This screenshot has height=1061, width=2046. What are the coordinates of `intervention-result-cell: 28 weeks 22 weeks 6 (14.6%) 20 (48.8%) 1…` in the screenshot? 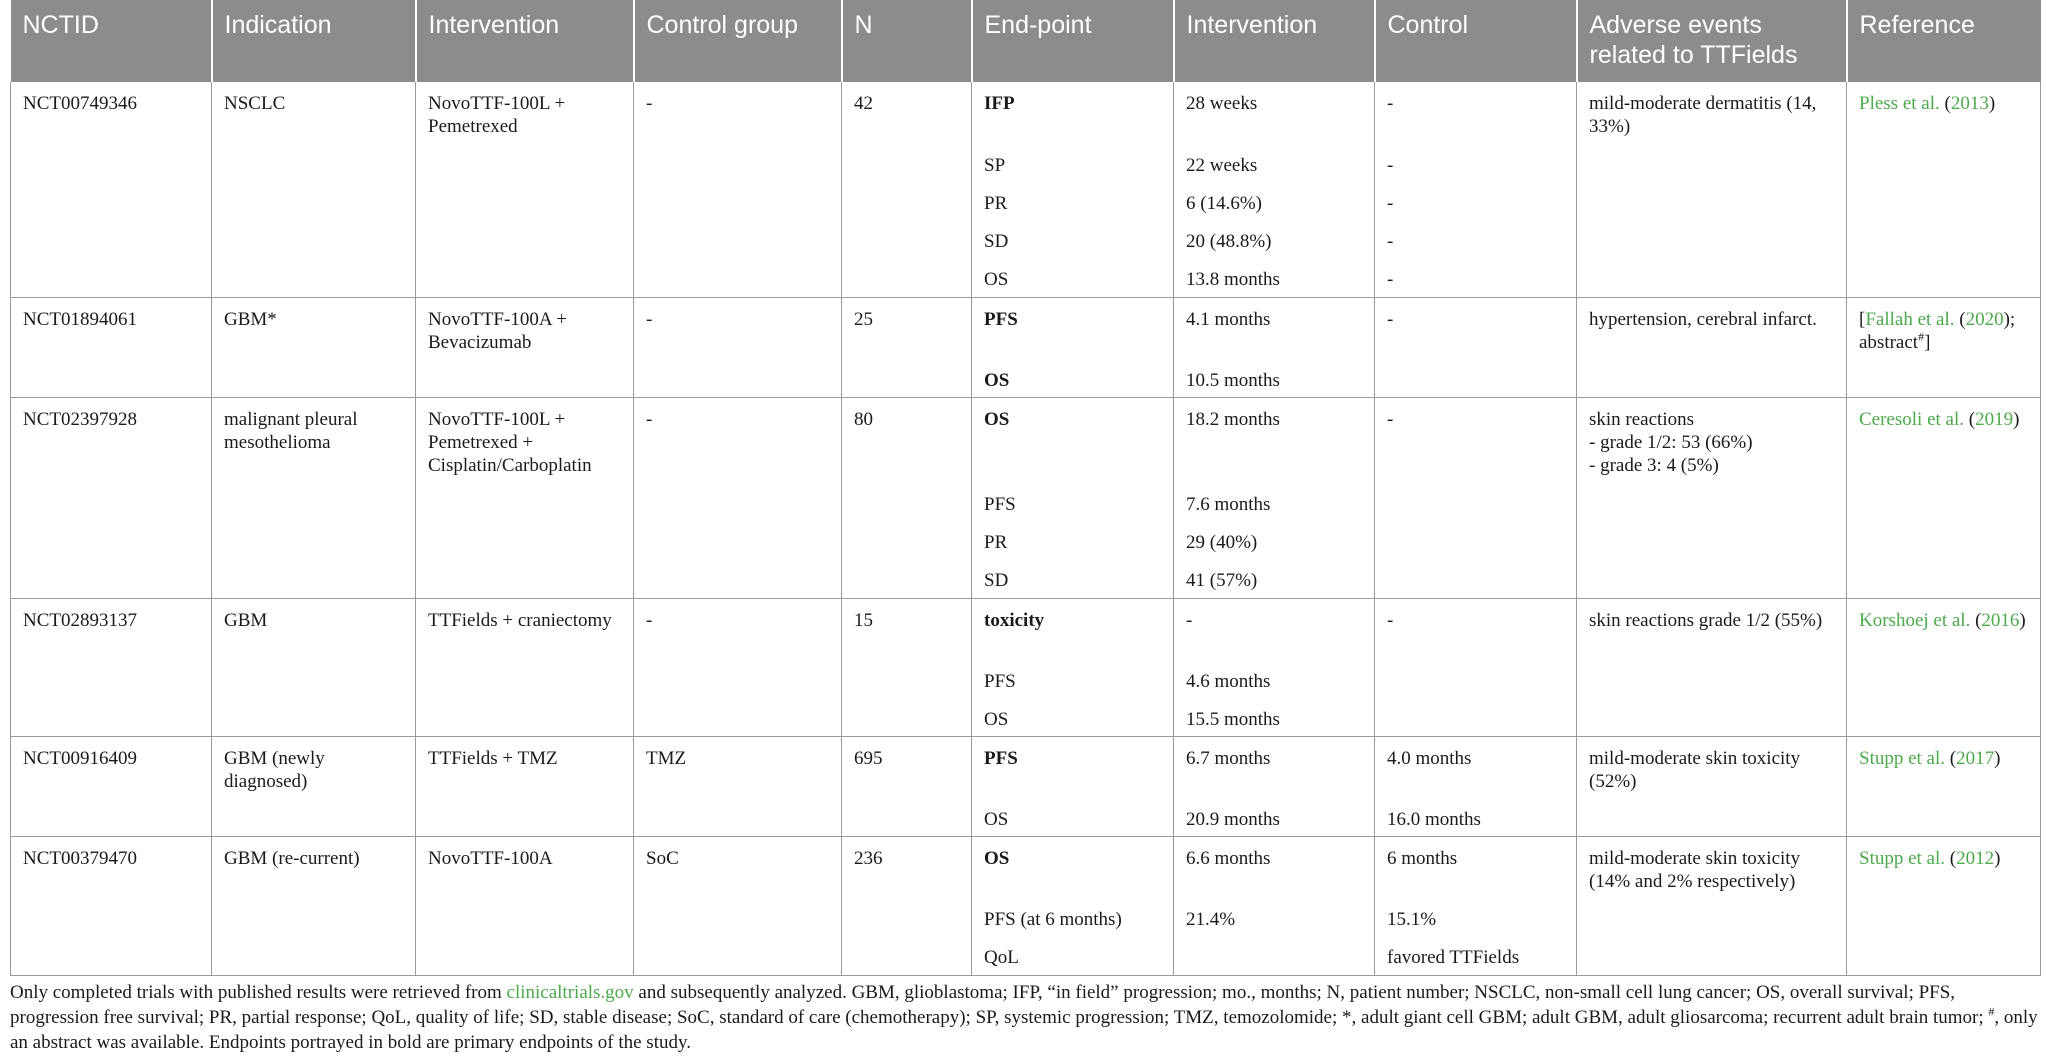 It's located at (1274, 190).